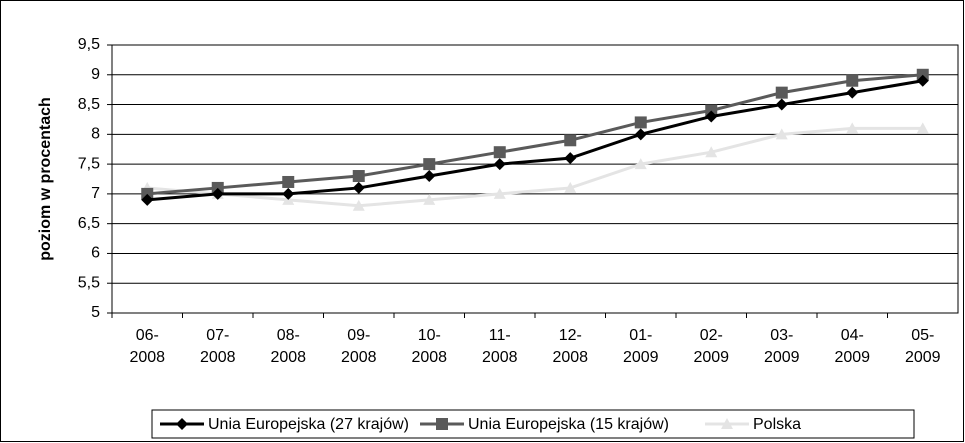  I want to click on y-tick-label: 7, so click(95, 193).